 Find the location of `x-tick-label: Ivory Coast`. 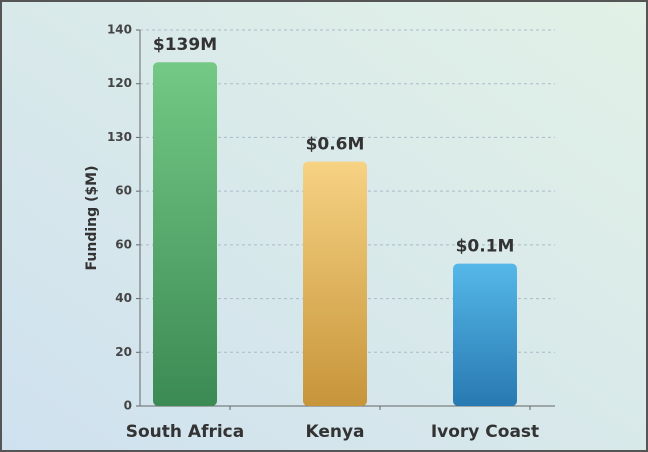

x-tick-label: Ivory Coast is located at coordinates (485, 432).